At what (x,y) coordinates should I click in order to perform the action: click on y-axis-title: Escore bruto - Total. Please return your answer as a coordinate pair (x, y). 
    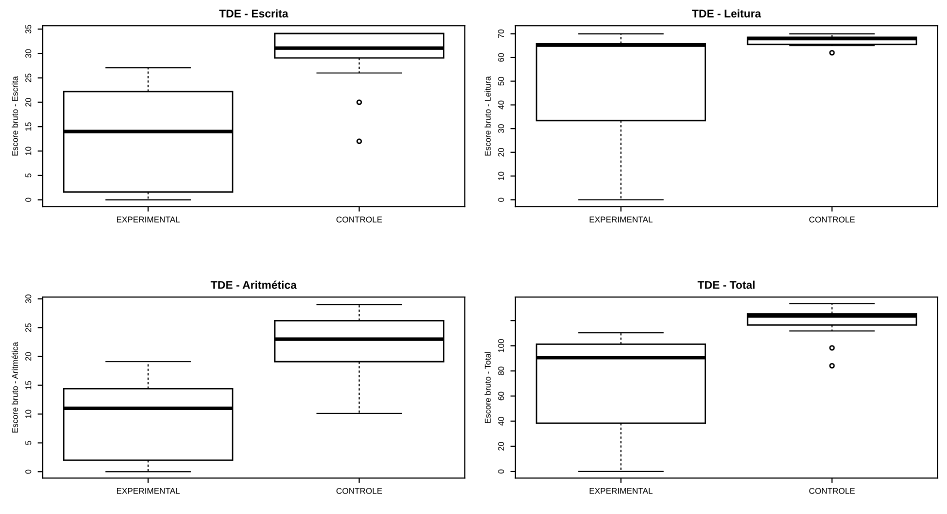
    Looking at the image, I should click on (487, 387).